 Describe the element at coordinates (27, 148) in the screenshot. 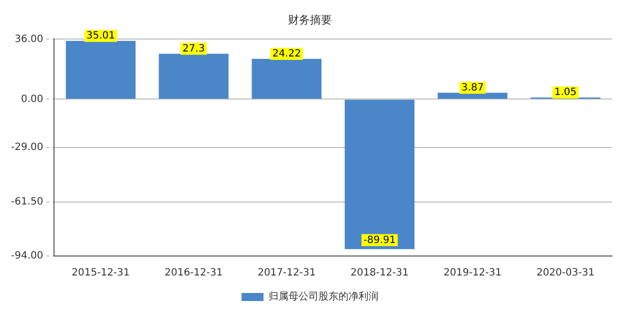

I see `y-tick-label: -29.00` at that location.